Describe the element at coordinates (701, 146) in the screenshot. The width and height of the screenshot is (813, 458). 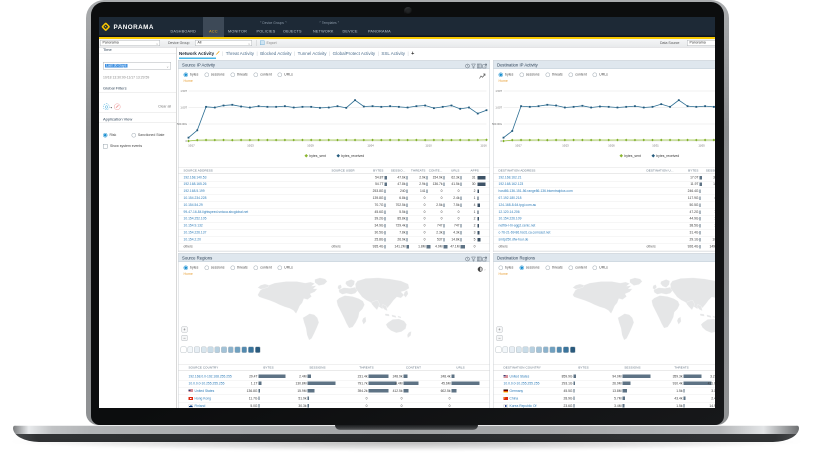
I see `svg-text: 11/05` at that location.